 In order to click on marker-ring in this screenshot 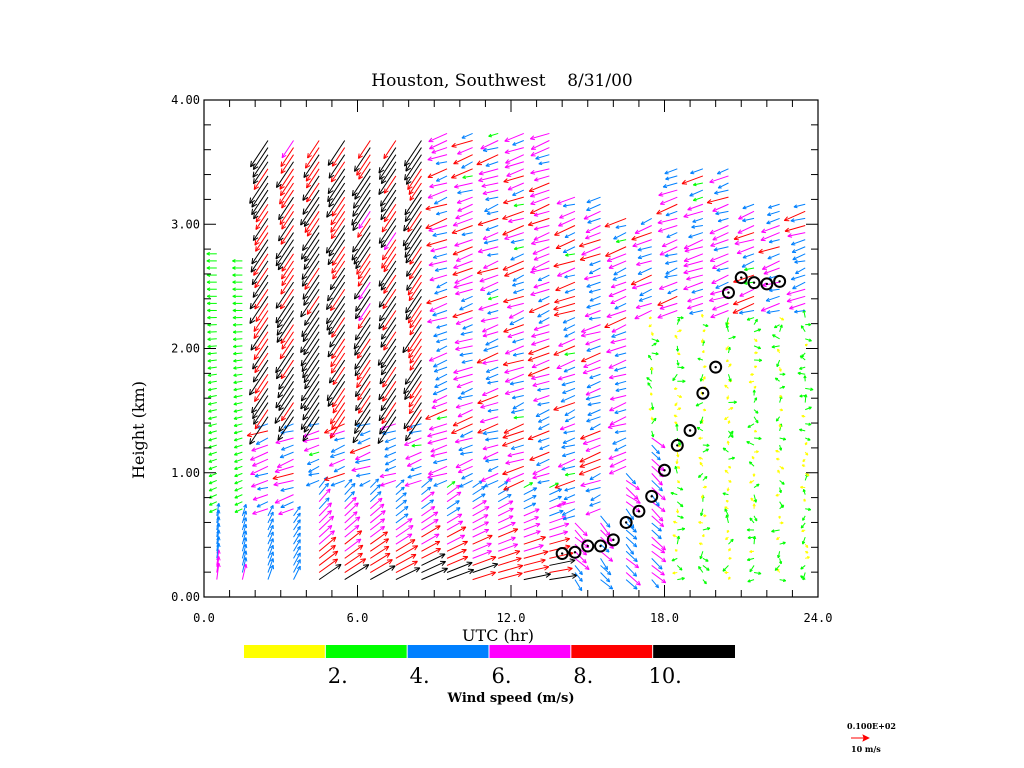, I will do `click(575, 552)`.